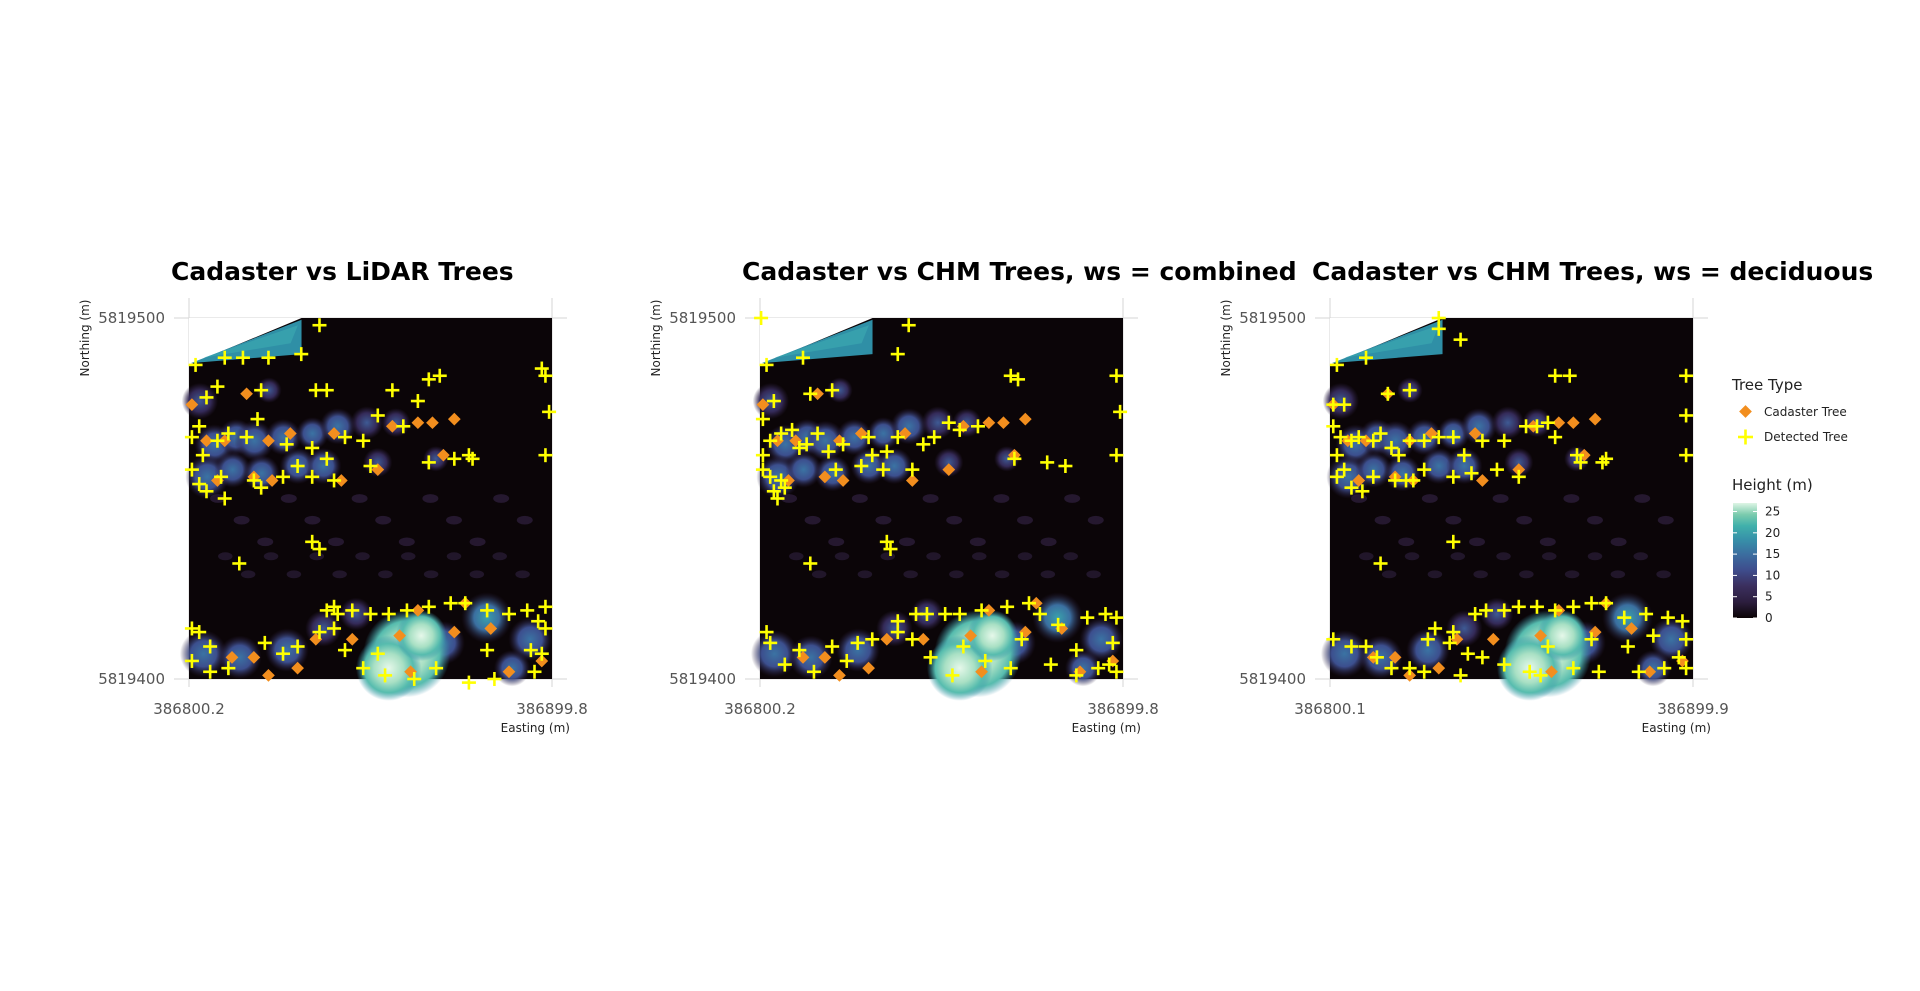  What do you see at coordinates (131, 679) in the screenshot?
I see `y-tick-label-bottom: 5819400` at bounding box center [131, 679].